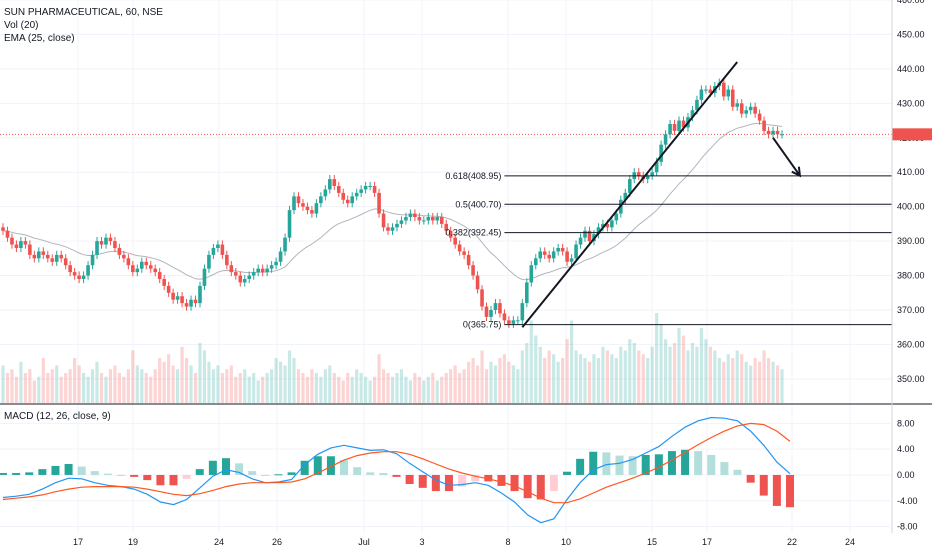  What do you see at coordinates (57, 416) in the screenshot?
I see `macd-indicator-label: MACD (12, 26, close, 9)` at bounding box center [57, 416].